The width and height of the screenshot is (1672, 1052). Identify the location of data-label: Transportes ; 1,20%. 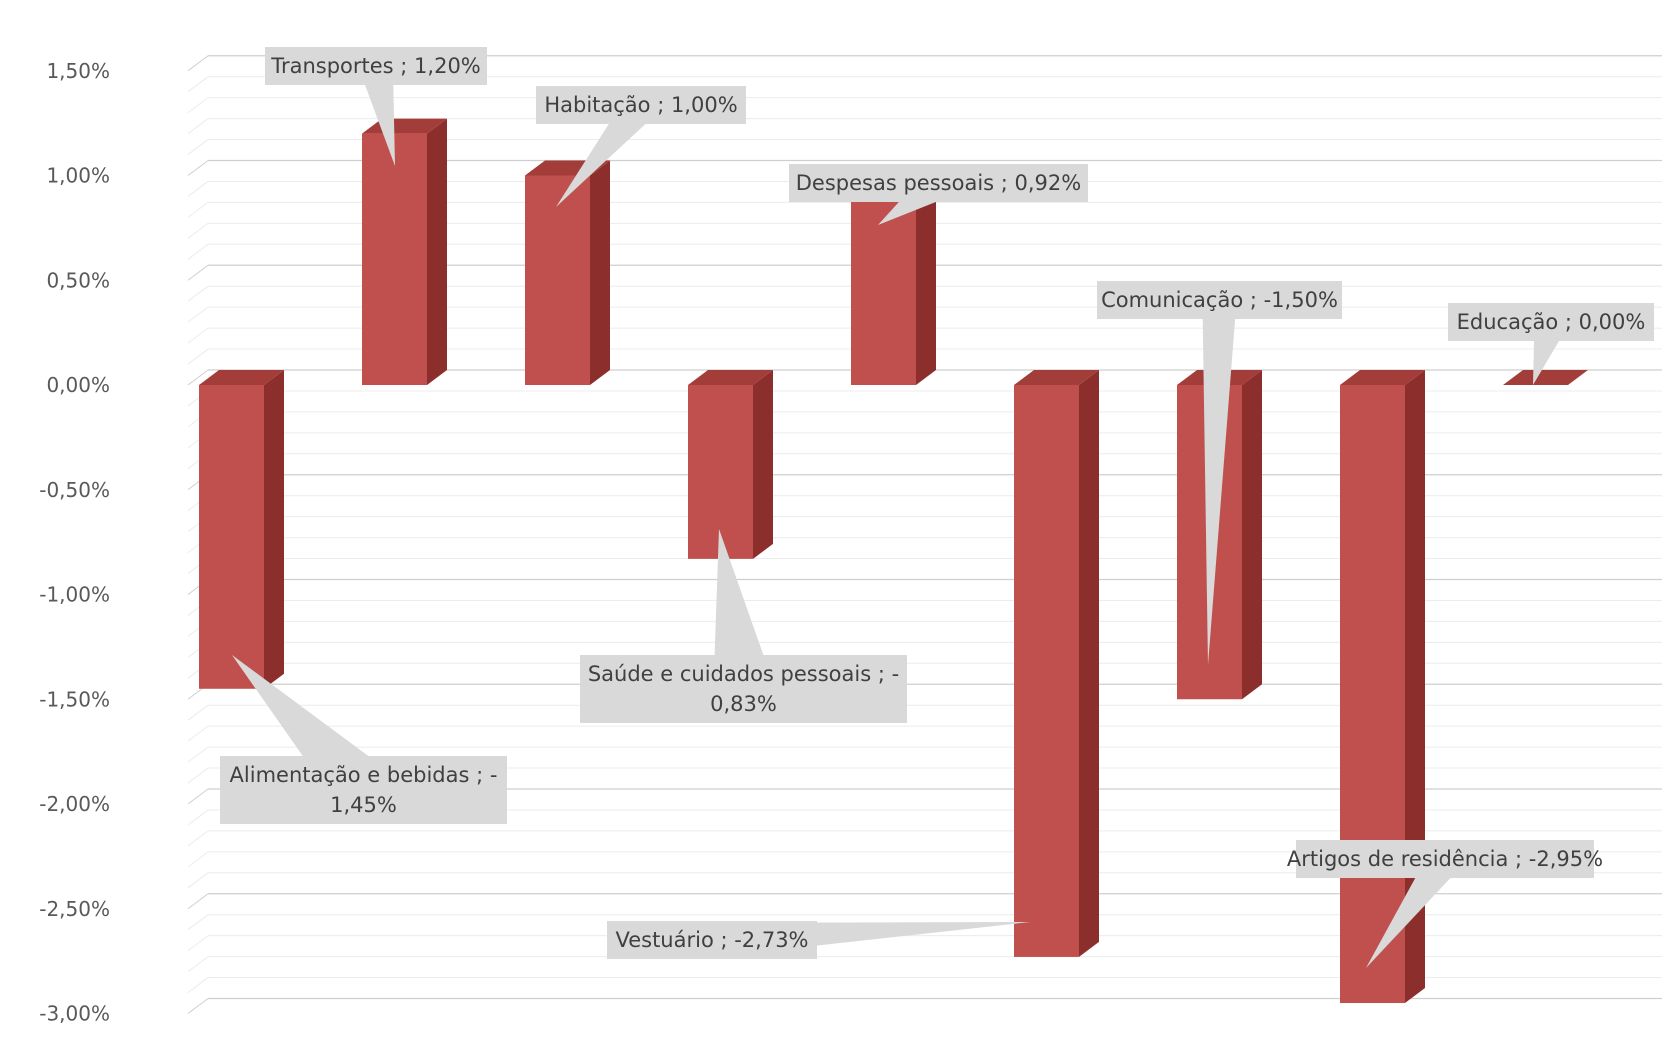
(375, 66).